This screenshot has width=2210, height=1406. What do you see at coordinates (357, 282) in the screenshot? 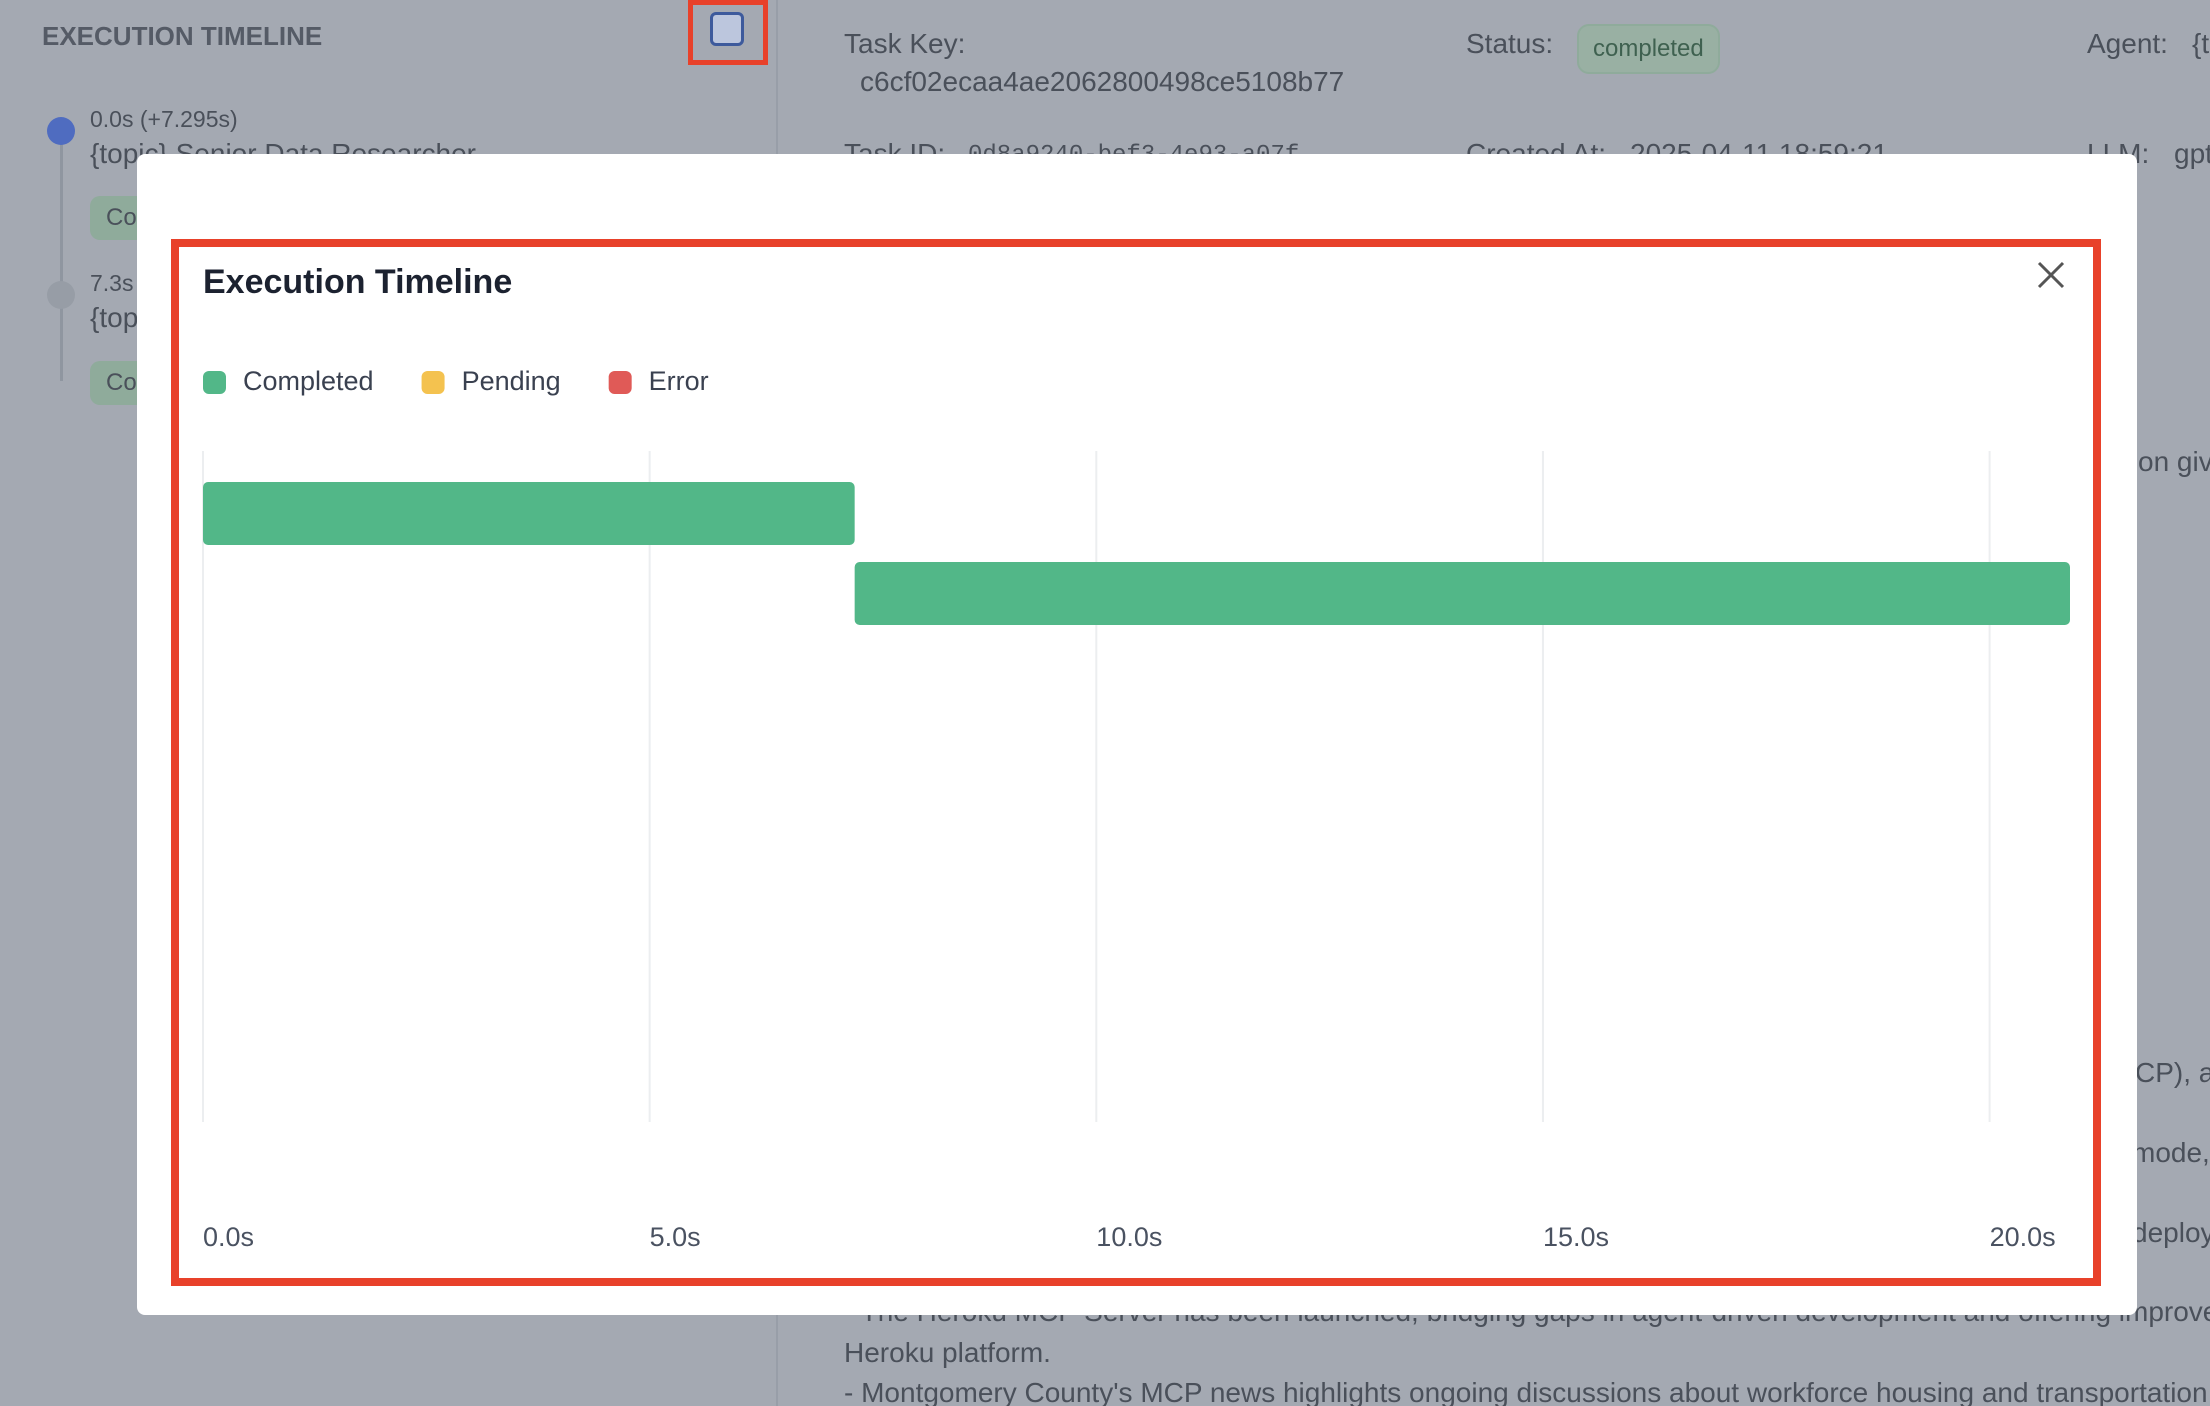
I see `chart-title: Execution Timeline` at bounding box center [357, 282].